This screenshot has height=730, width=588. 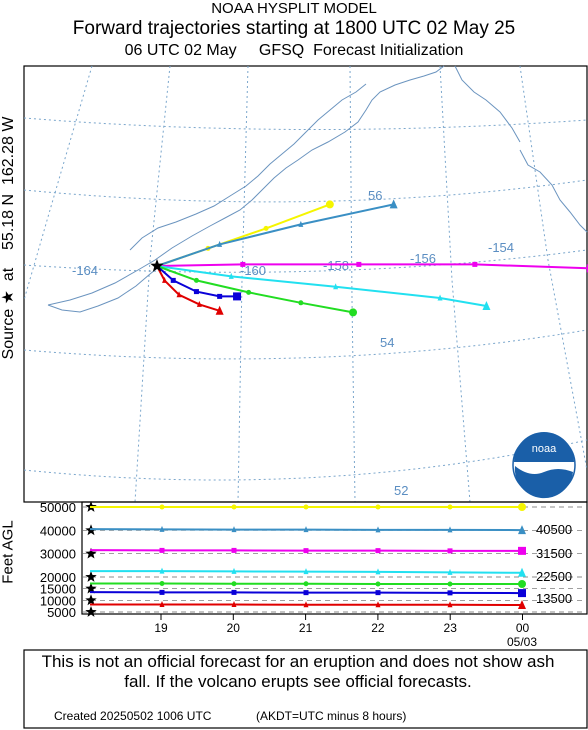 I want to click on disclaimer-frame, so click(x=305, y=689).